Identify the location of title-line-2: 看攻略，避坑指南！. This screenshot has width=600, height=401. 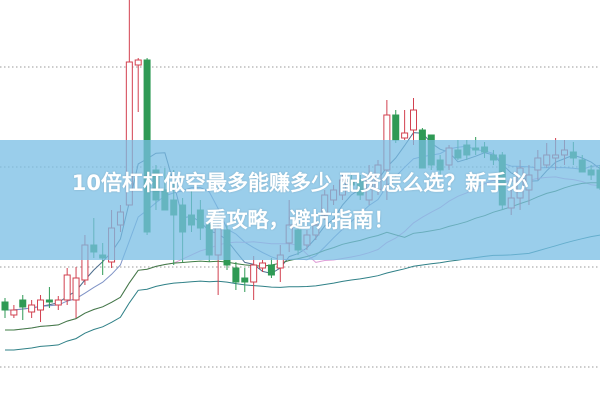
(300, 220).